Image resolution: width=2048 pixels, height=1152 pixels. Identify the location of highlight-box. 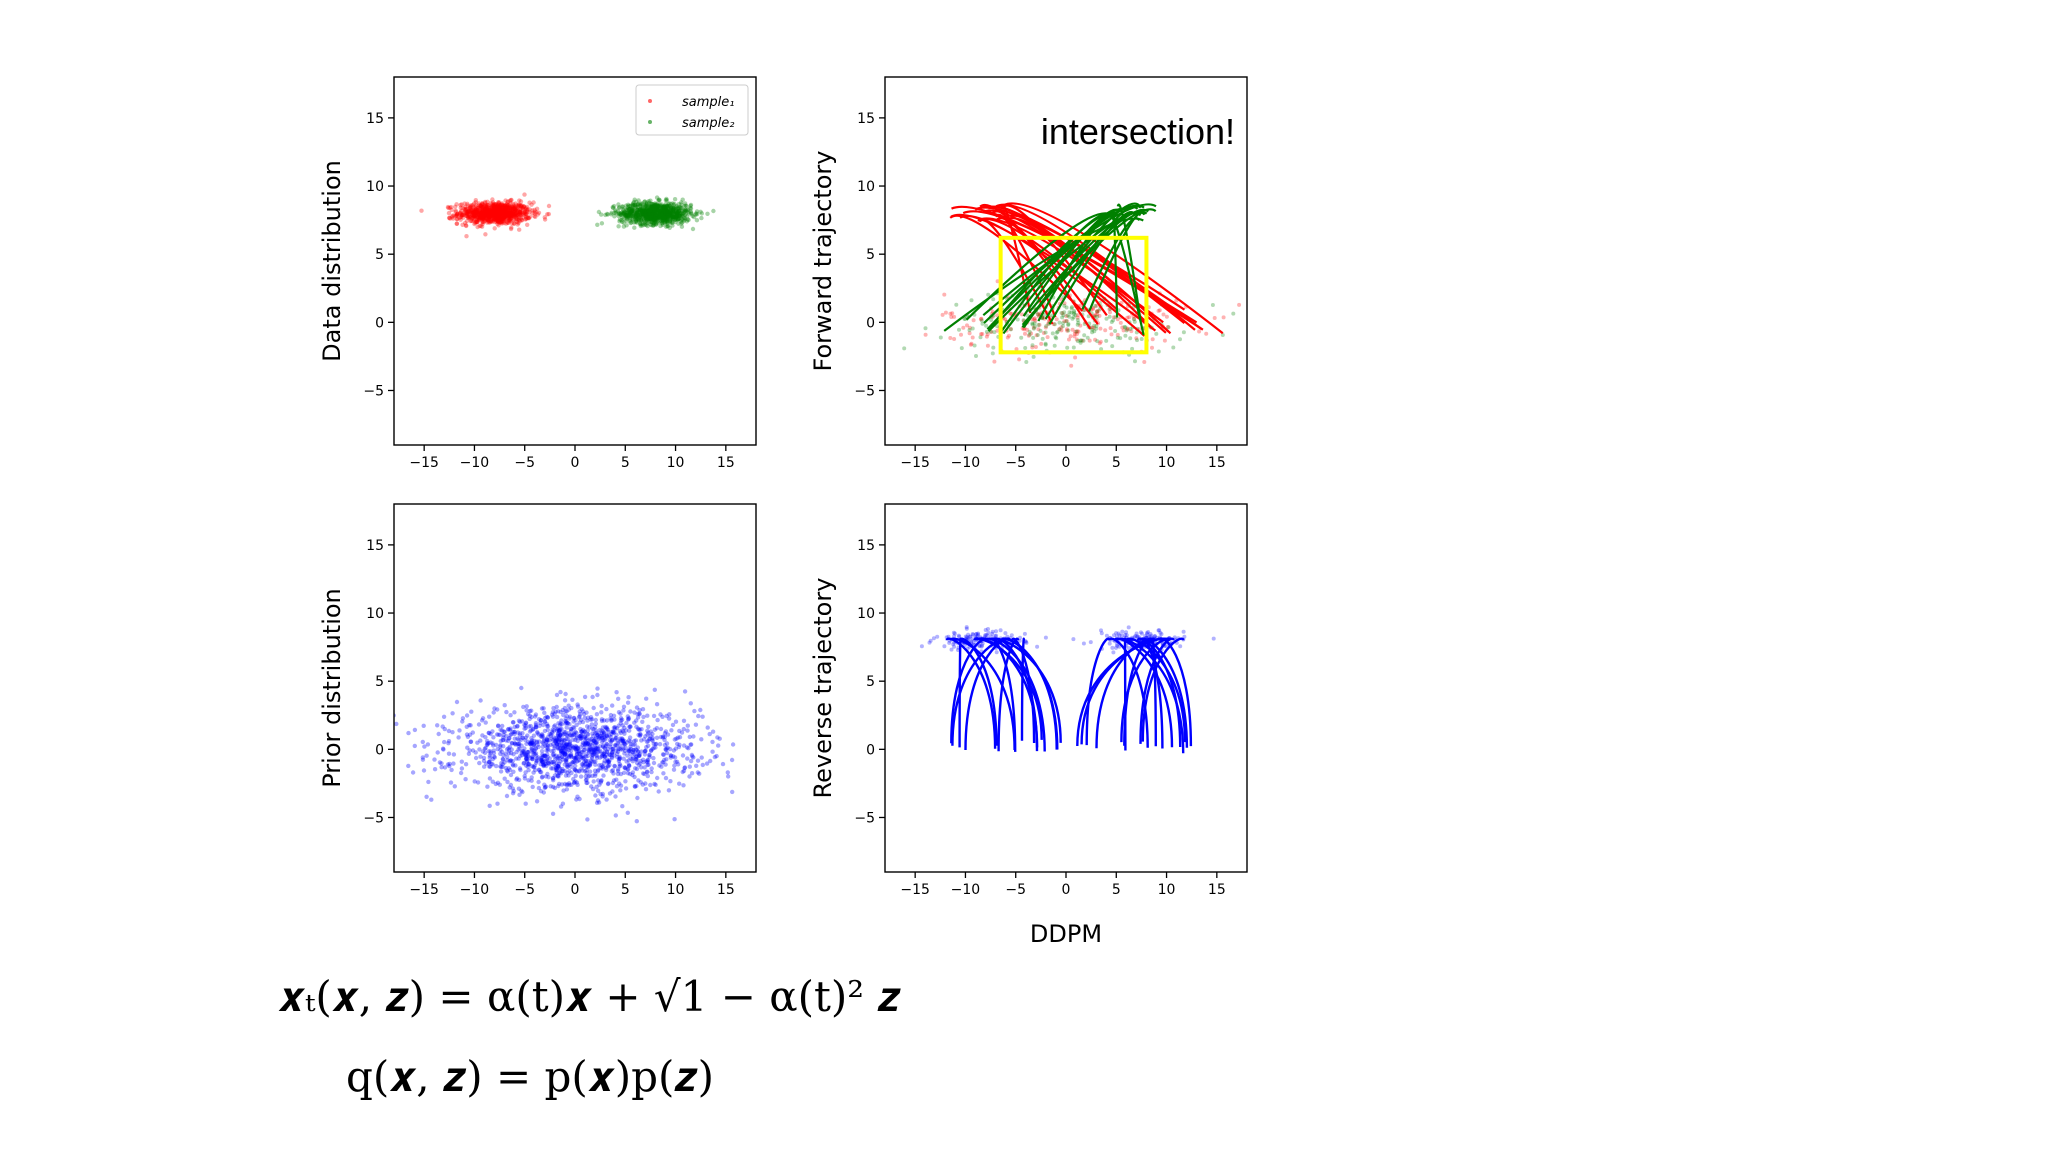
(1073, 295).